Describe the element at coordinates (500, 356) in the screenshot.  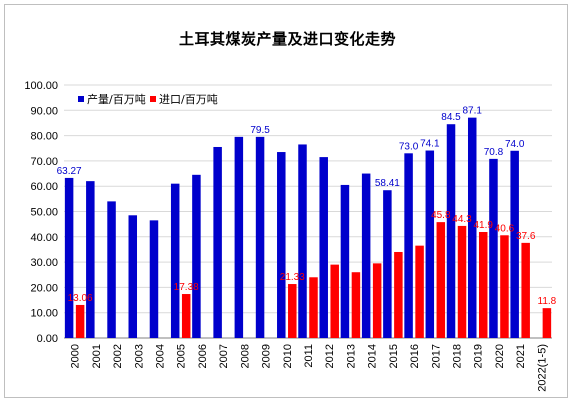
I see `x-tick-label: 2020` at that location.